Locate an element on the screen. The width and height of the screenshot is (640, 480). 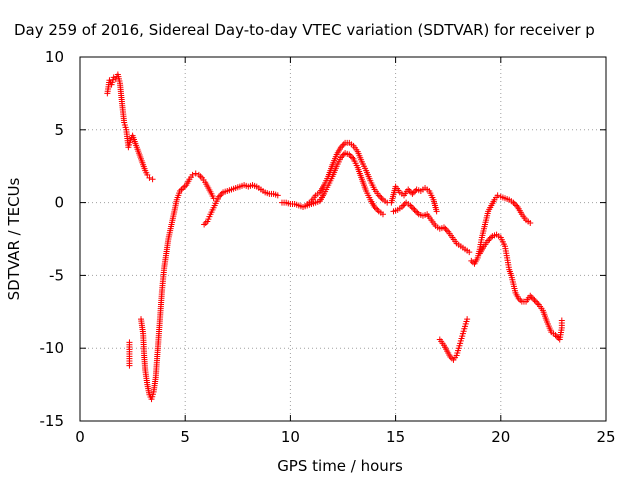
x-tick-label: 0 is located at coordinates (80, 437).